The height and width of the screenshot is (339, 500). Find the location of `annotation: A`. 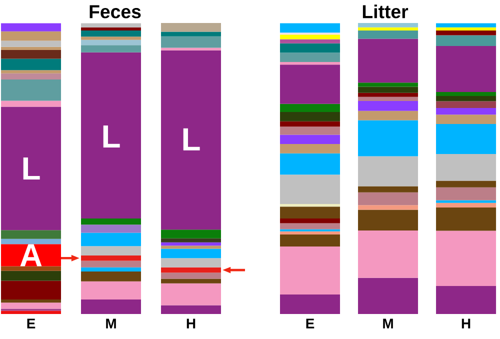

annotation: A is located at coordinates (31, 255).